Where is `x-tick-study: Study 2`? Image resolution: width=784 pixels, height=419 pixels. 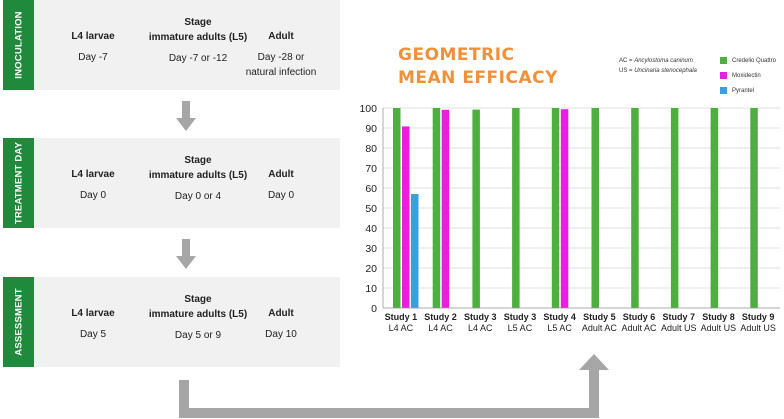
x-tick-study: Study 2 is located at coordinates (440, 317).